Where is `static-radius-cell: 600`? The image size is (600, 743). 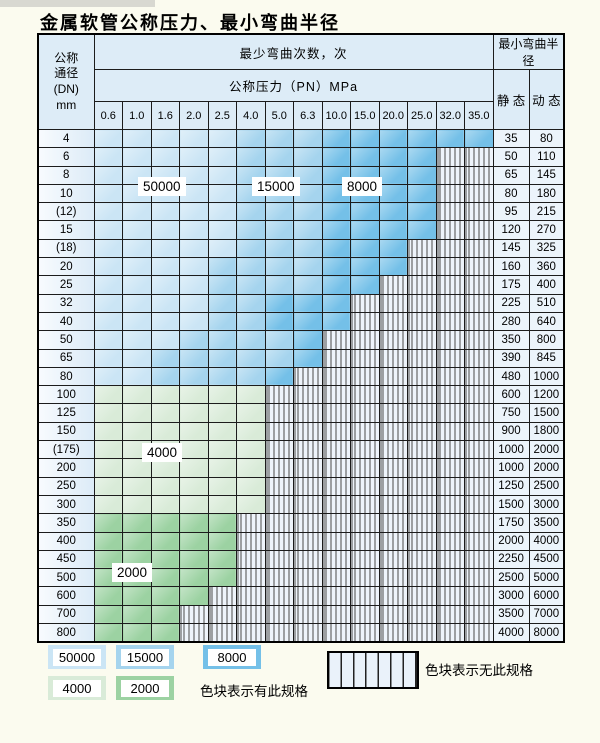 static-radius-cell: 600 is located at coordinates (511, 395).